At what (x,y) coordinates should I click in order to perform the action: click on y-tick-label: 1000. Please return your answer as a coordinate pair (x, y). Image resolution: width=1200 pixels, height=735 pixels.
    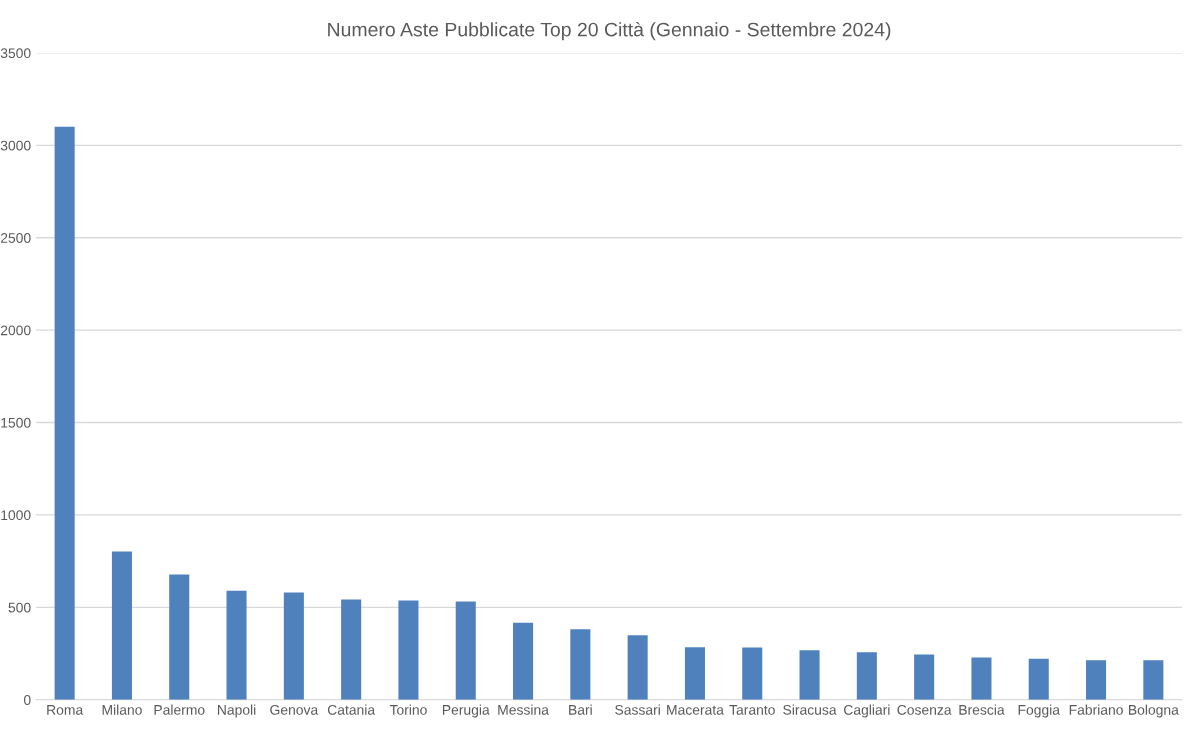
    Looking at the image, I should click on (16, 515).